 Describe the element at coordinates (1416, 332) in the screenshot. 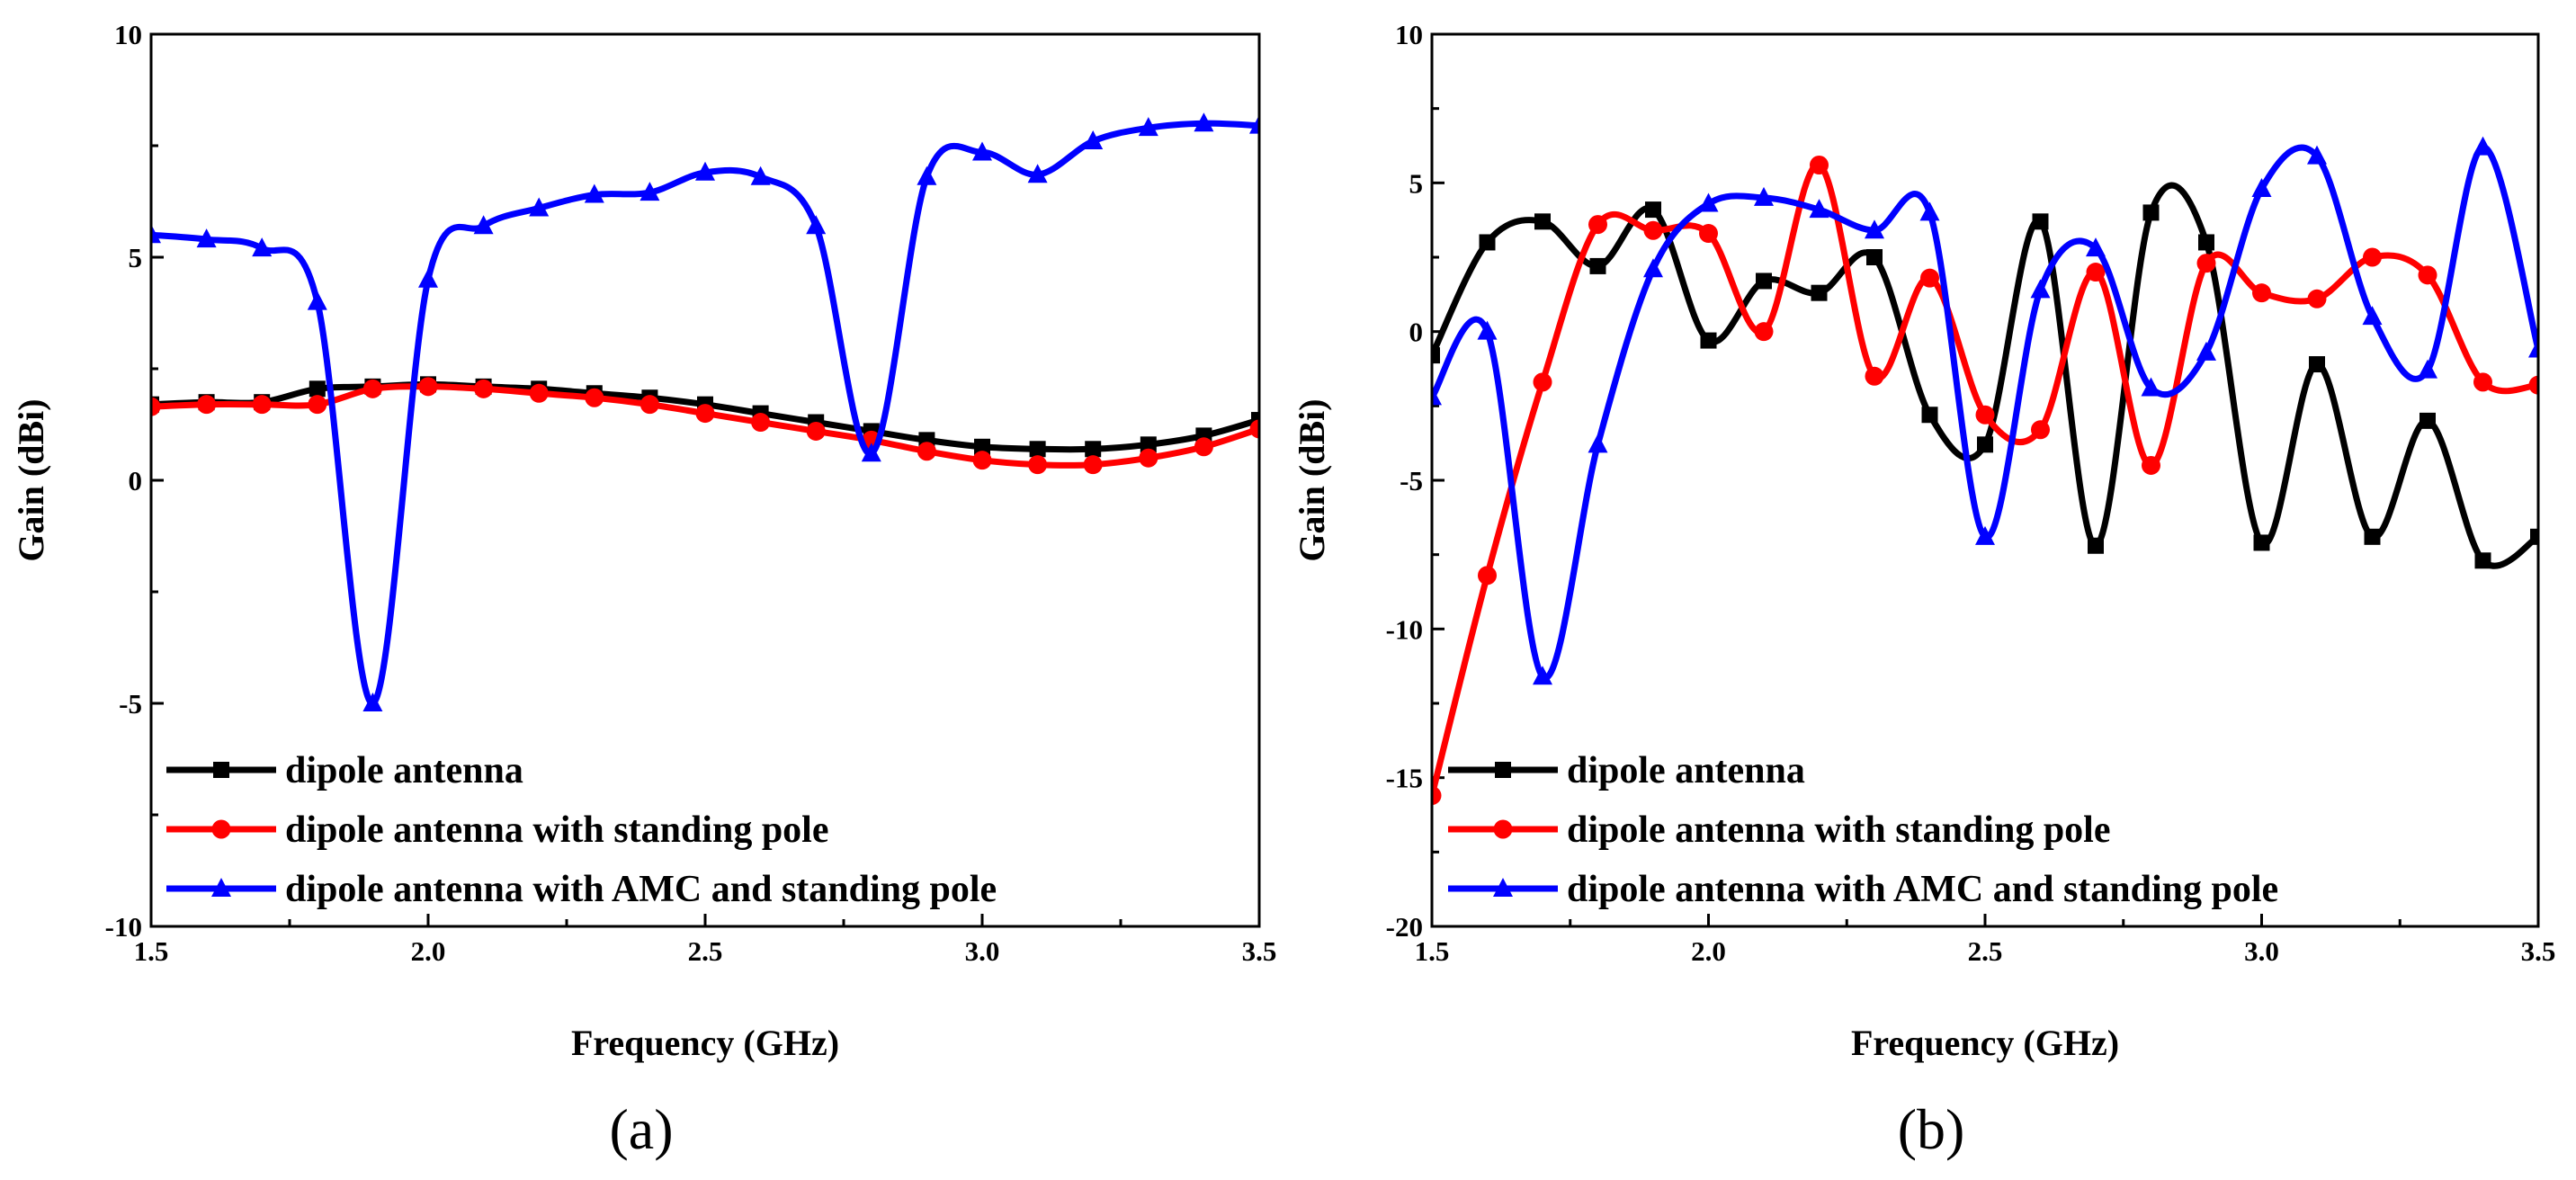

I see `y-tick-label-4: 0` at that location.